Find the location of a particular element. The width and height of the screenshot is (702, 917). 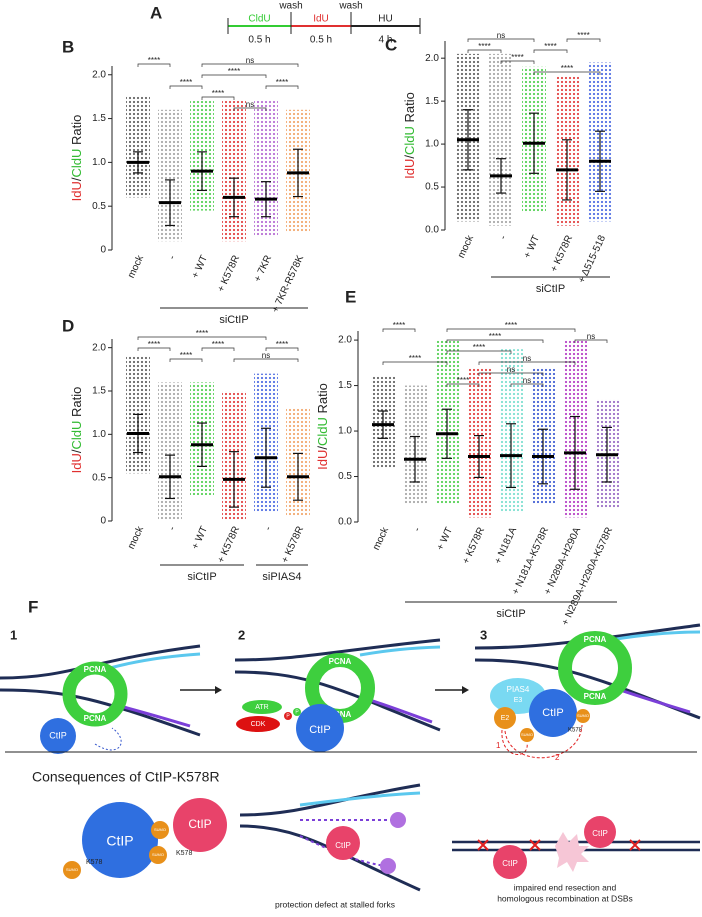

cross is located at coordinates (559, 845).